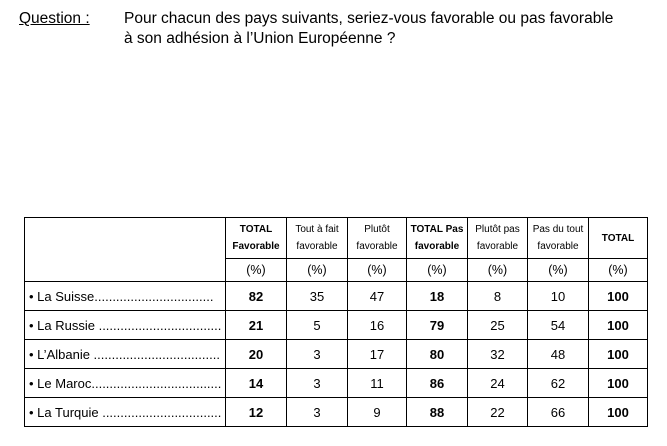 This screenshot has width=667, height=446. What do you see at coordinates (317, 325) in the screenshot?
I see `value-cell: 5` at bounding box center [317, 325].